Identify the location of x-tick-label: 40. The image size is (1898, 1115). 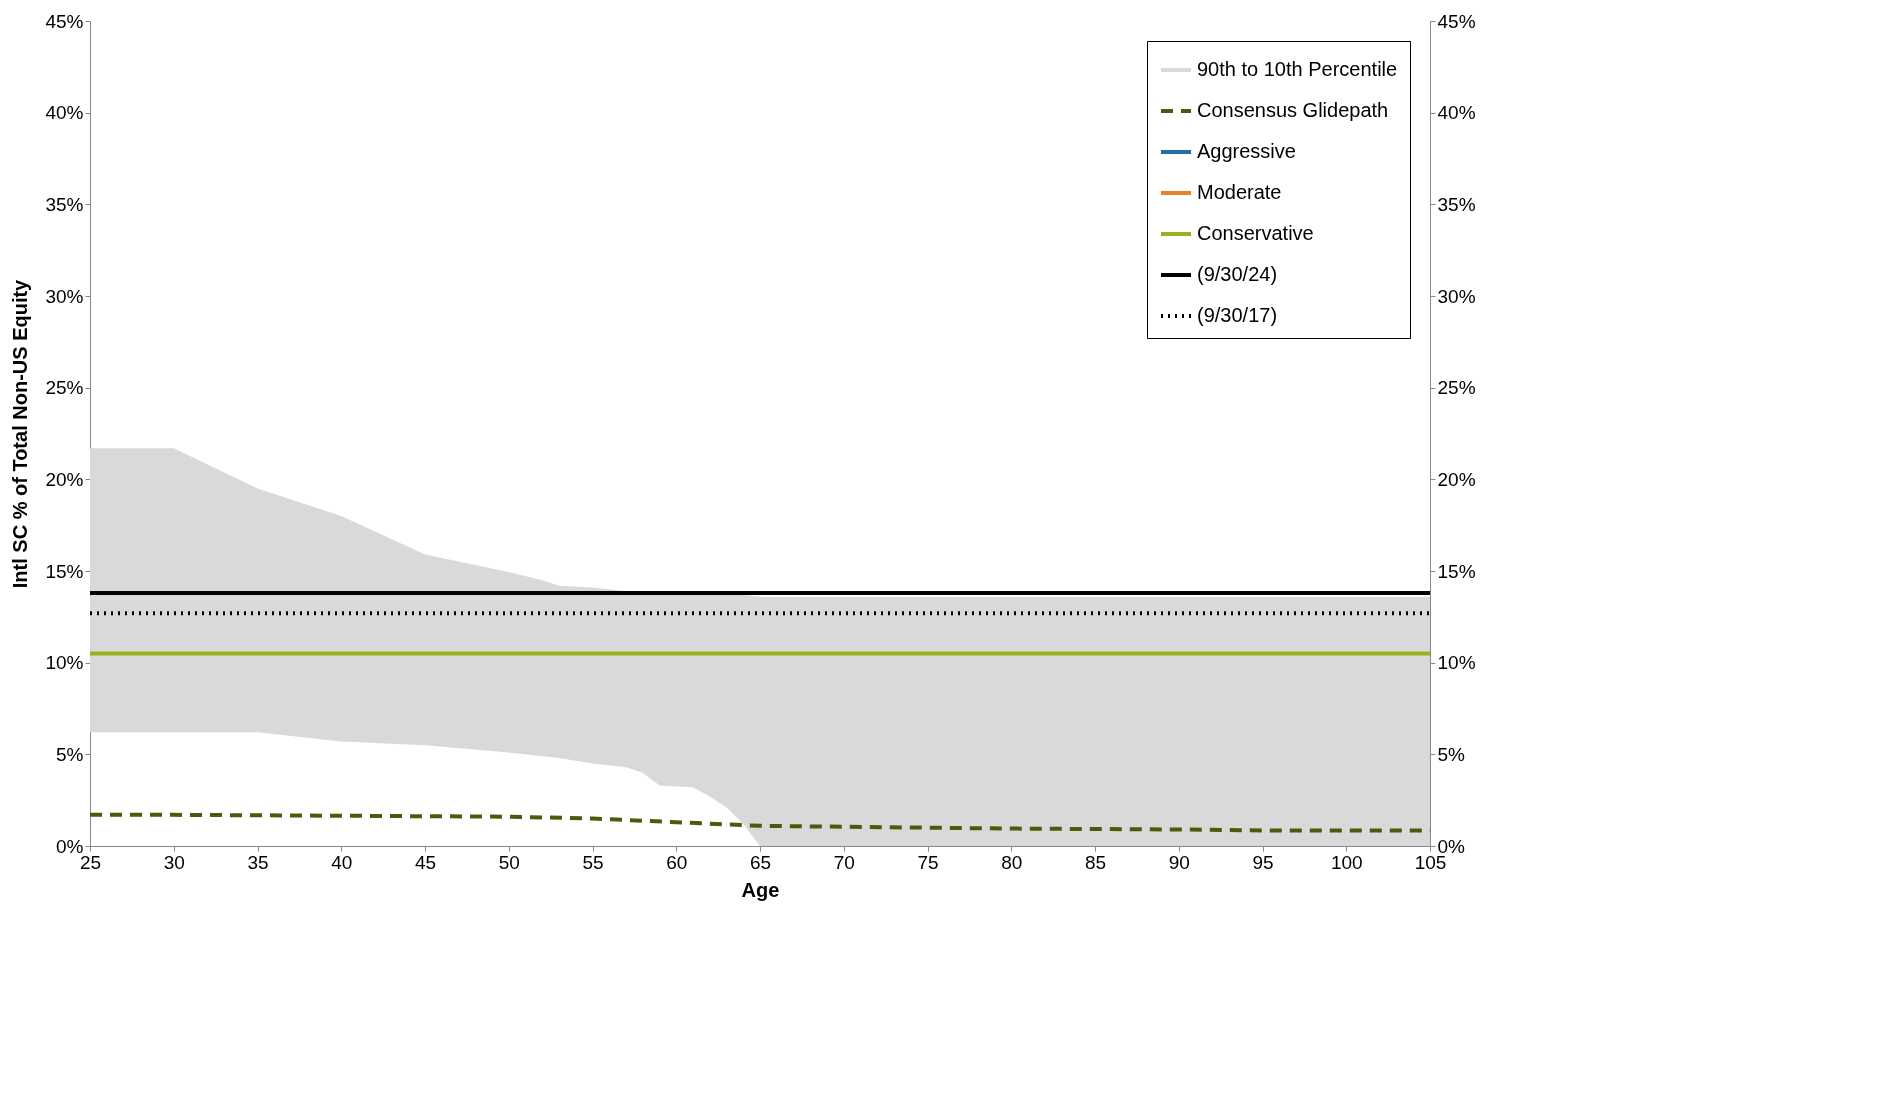
(342, 862).